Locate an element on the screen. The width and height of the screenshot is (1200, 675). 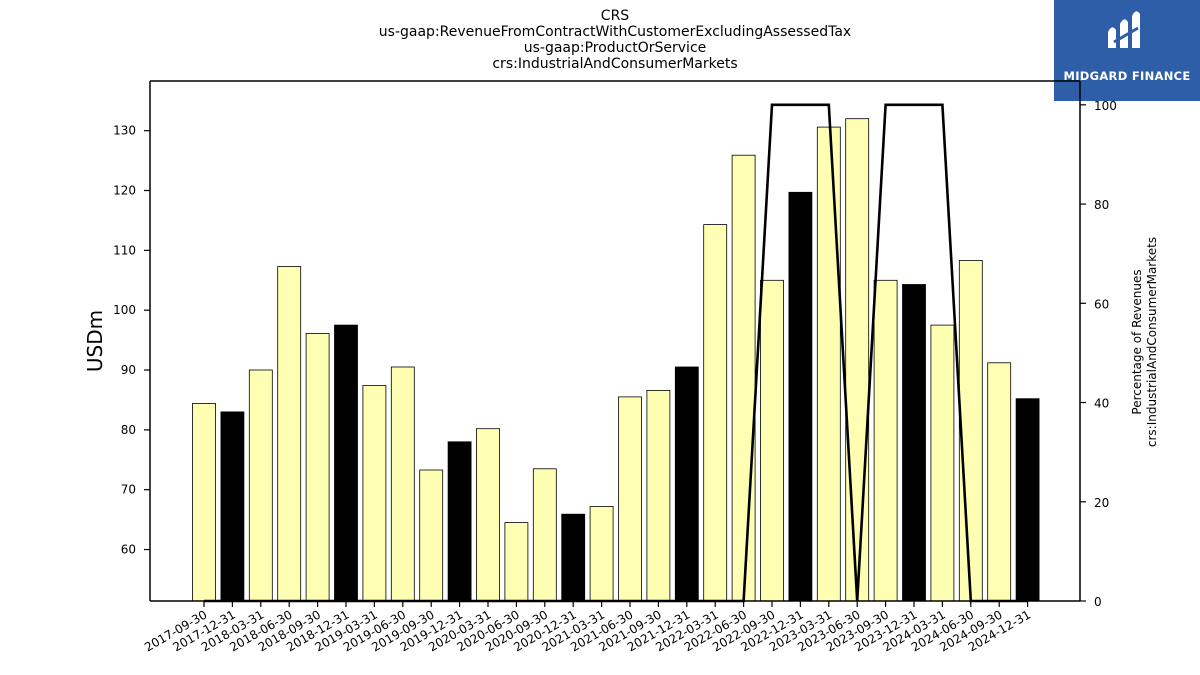
left-tick-label: 80 is located at coordinates (128, 430).